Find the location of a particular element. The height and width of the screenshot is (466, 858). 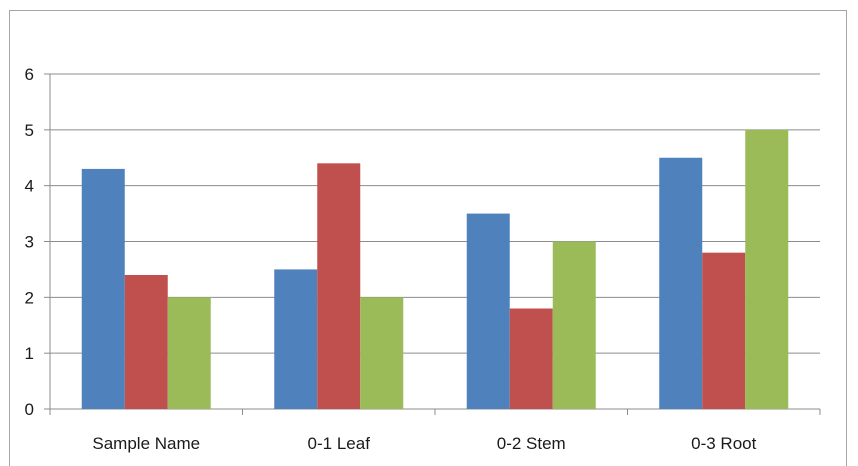

y-tick-label: 2 is located at coordinates (29, 297).